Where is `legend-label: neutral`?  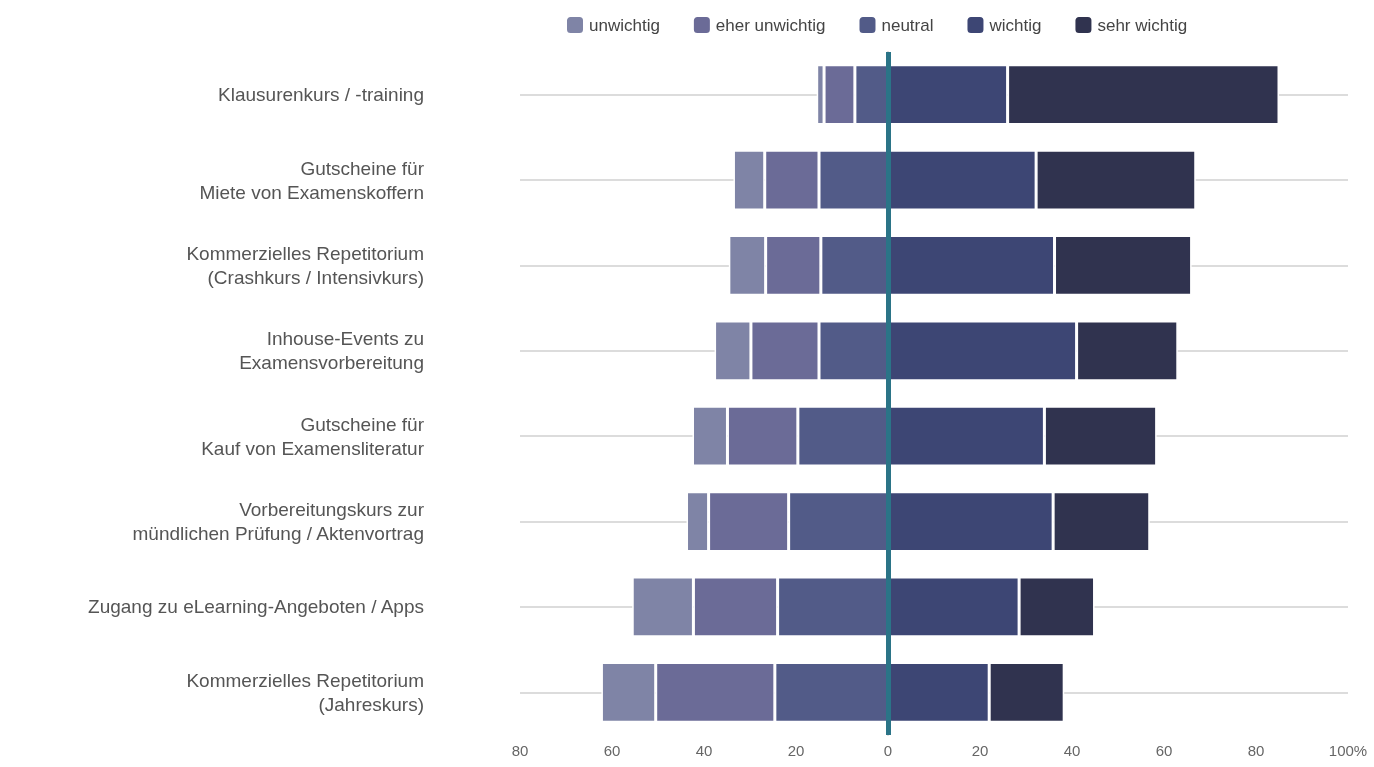
legend-label: neutral is located at coordinates (907, 25).